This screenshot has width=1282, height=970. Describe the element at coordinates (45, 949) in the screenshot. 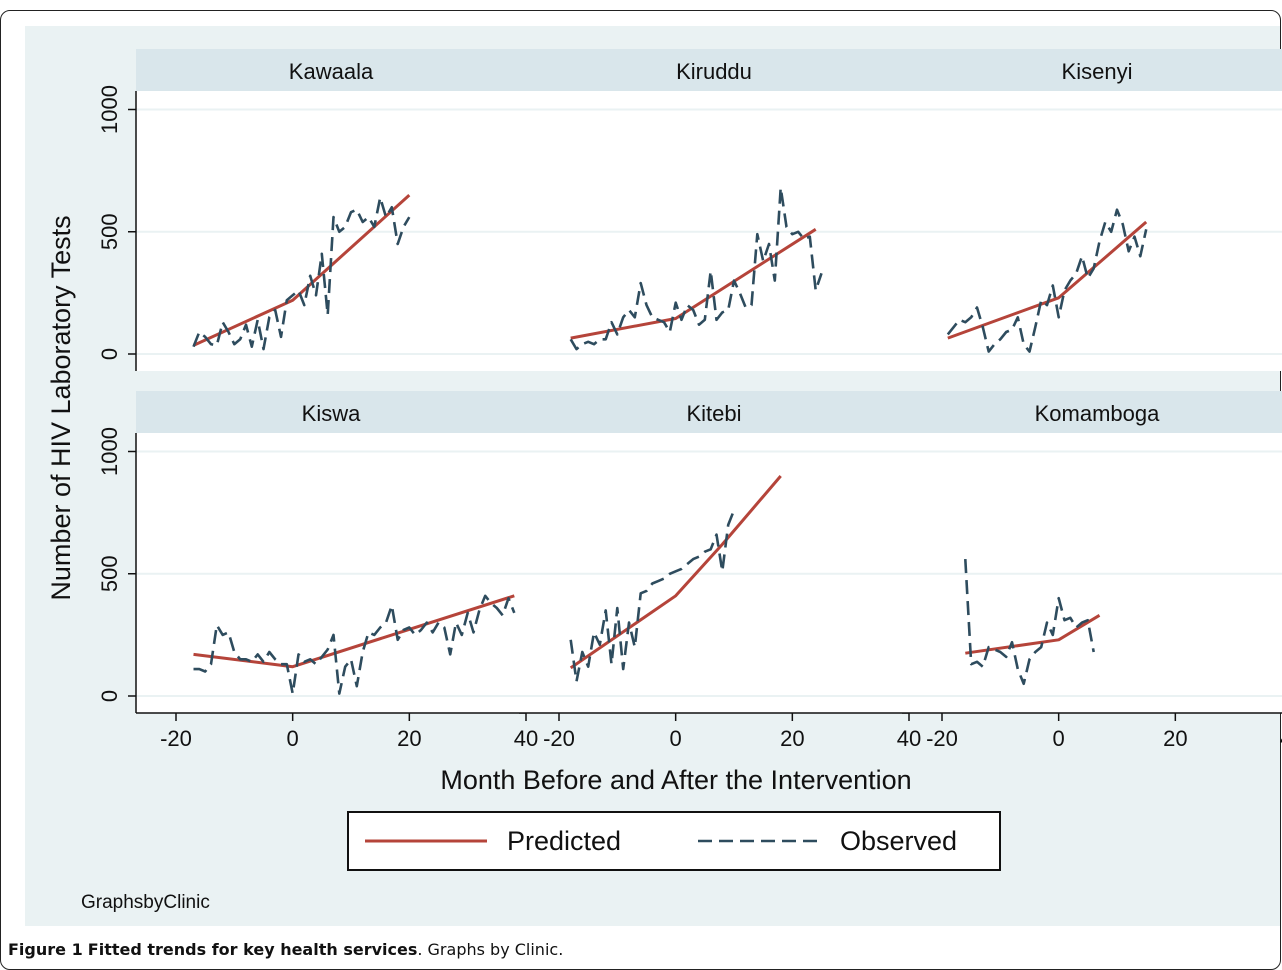

I see `caption-label: Figure 1` at that location.